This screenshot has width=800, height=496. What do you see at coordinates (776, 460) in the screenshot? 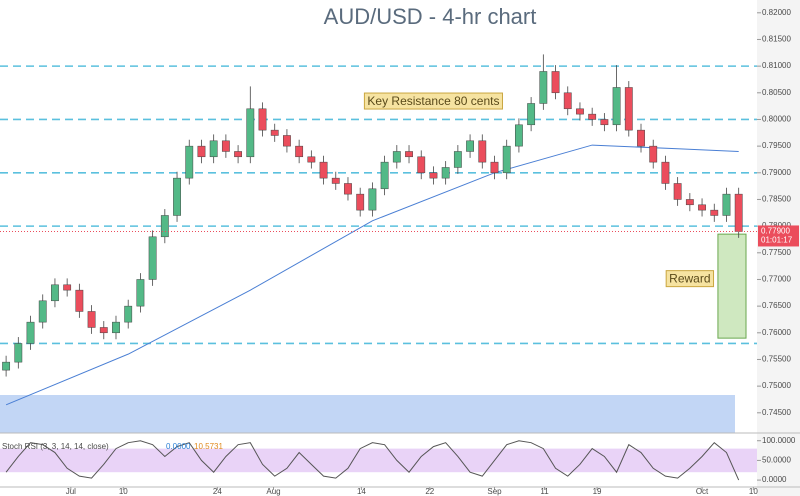
I see `stoch-tick-label: 50.0000` at bounding box center [776, 460].